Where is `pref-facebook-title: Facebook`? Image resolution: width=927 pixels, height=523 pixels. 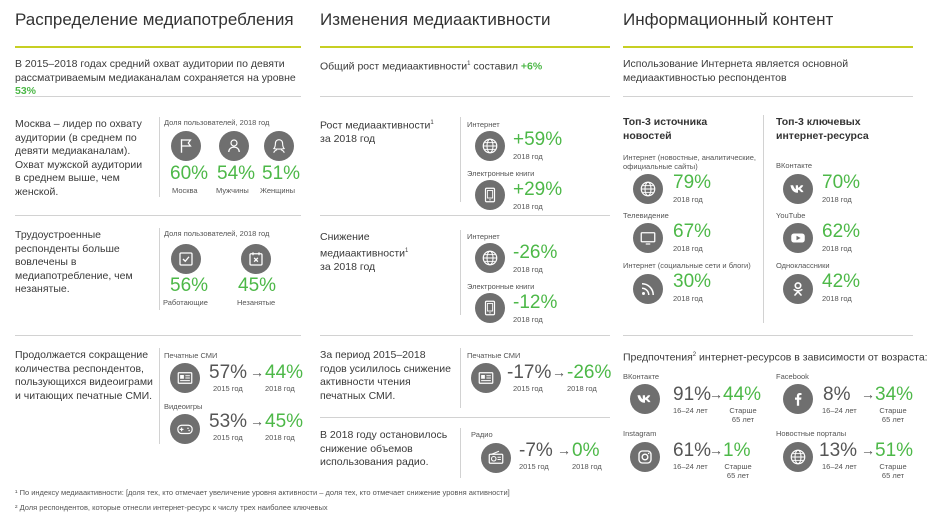
pref-facebook-title: Facebook is located at coordinates (792, 376).